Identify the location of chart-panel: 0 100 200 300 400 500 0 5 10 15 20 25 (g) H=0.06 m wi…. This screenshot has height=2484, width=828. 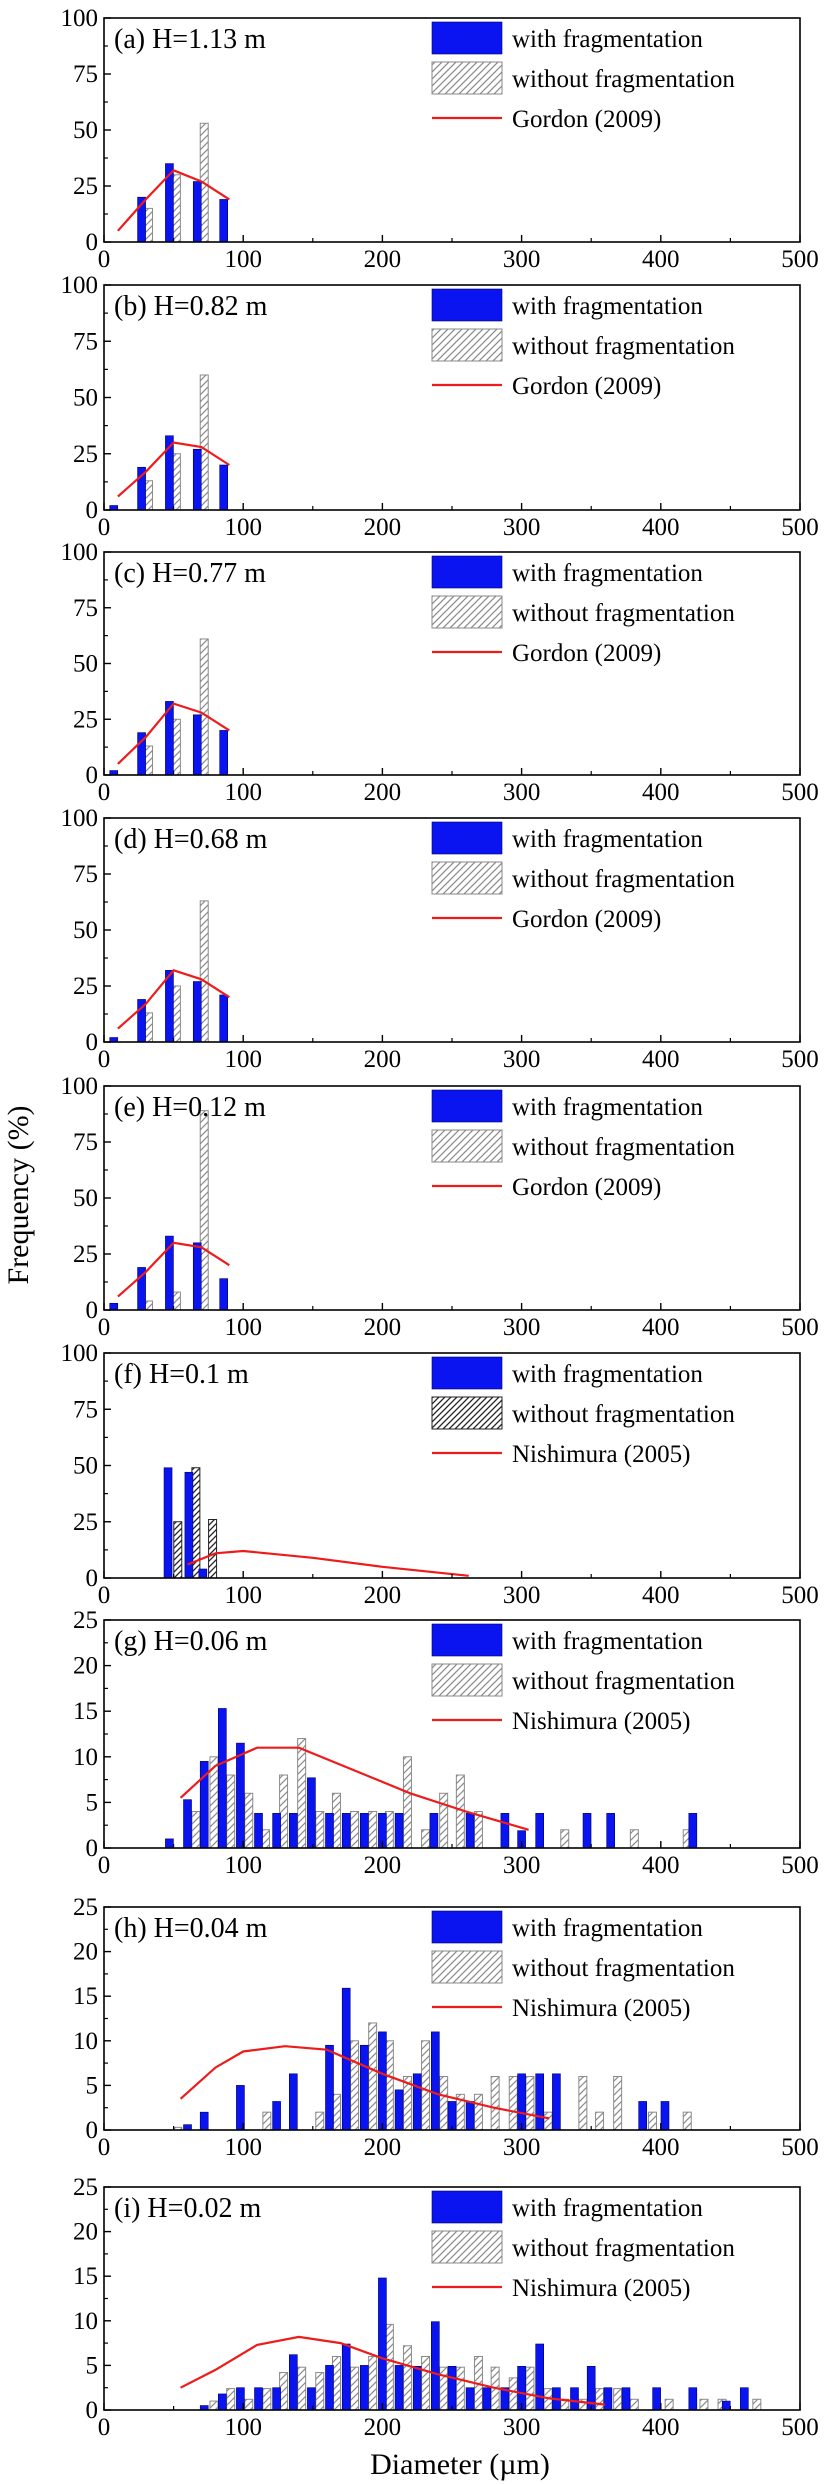
(446, 1743).